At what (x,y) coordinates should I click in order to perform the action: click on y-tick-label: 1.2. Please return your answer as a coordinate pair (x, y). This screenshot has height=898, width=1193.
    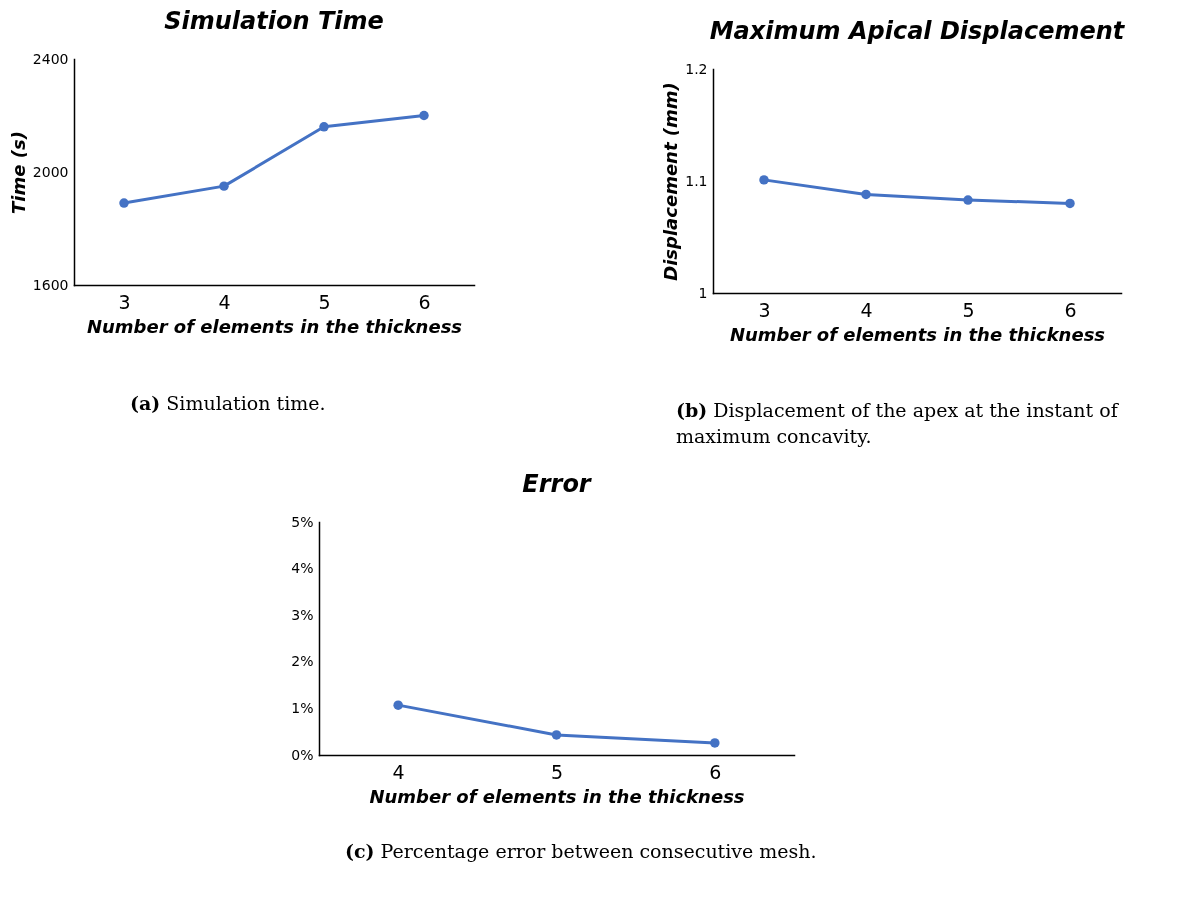
    Looking at the image, I should click on (696, 68).